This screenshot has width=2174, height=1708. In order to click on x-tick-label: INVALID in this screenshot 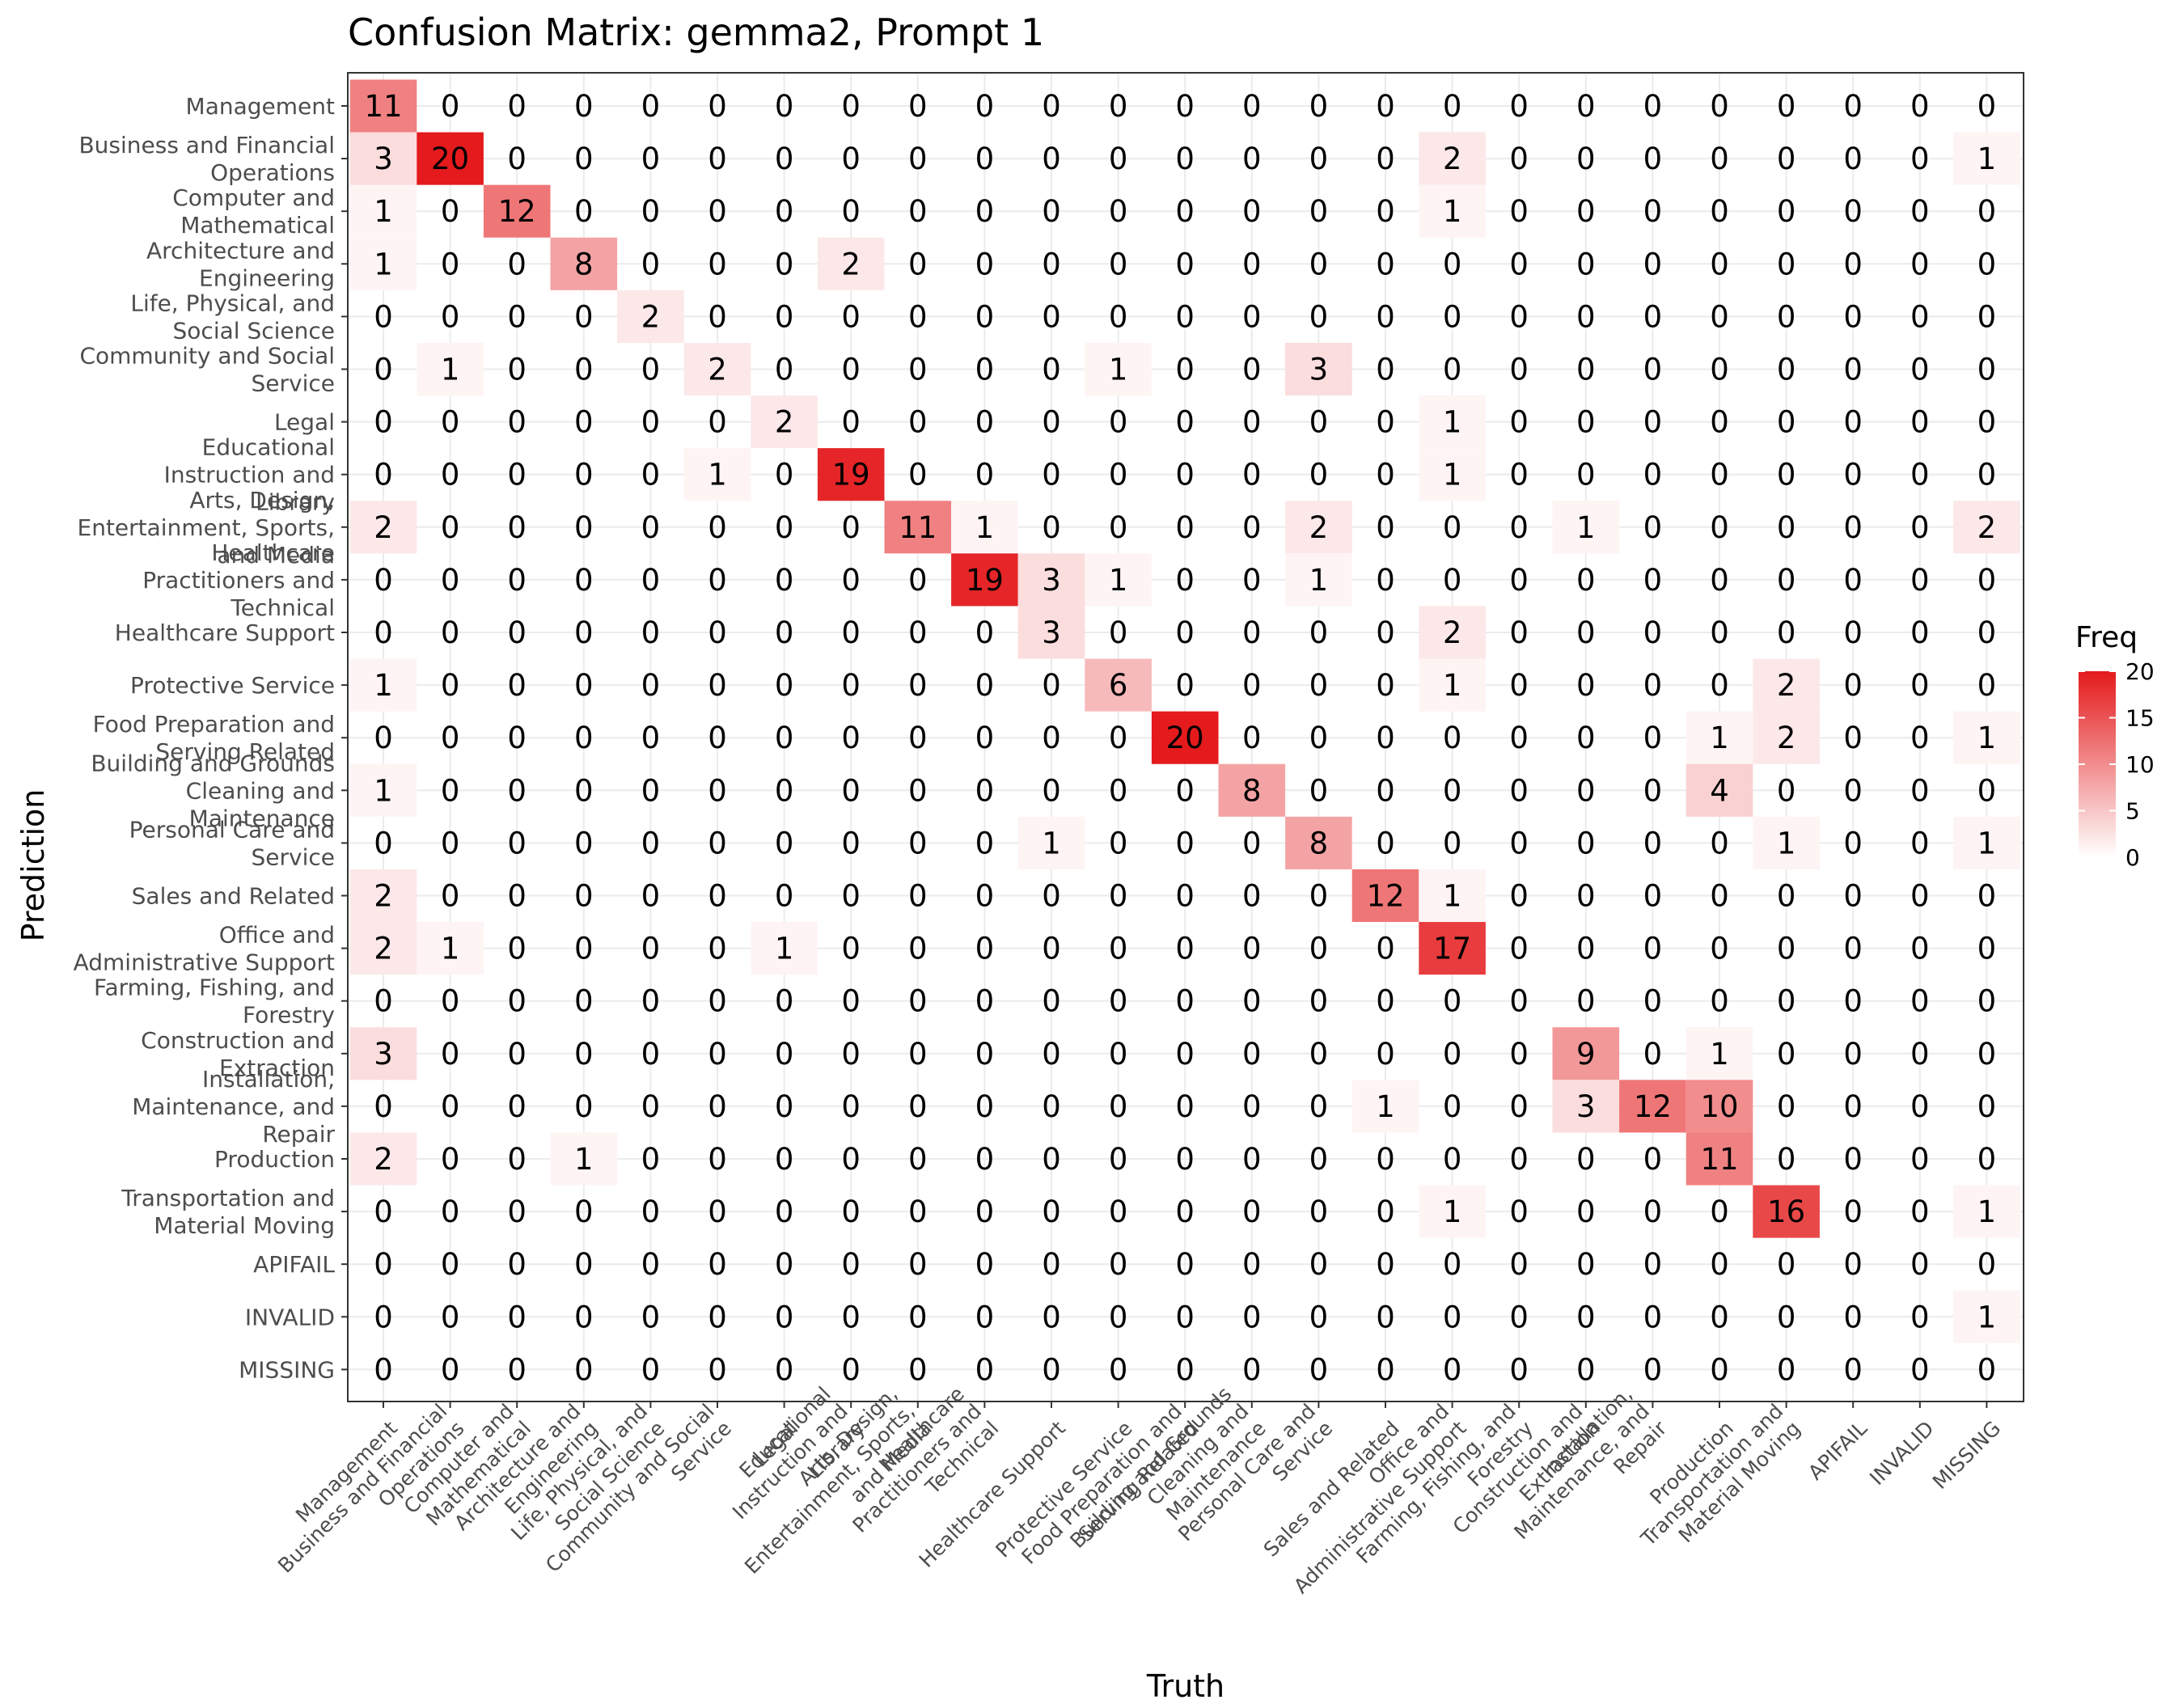, I will do `click(1902, 1453)`.